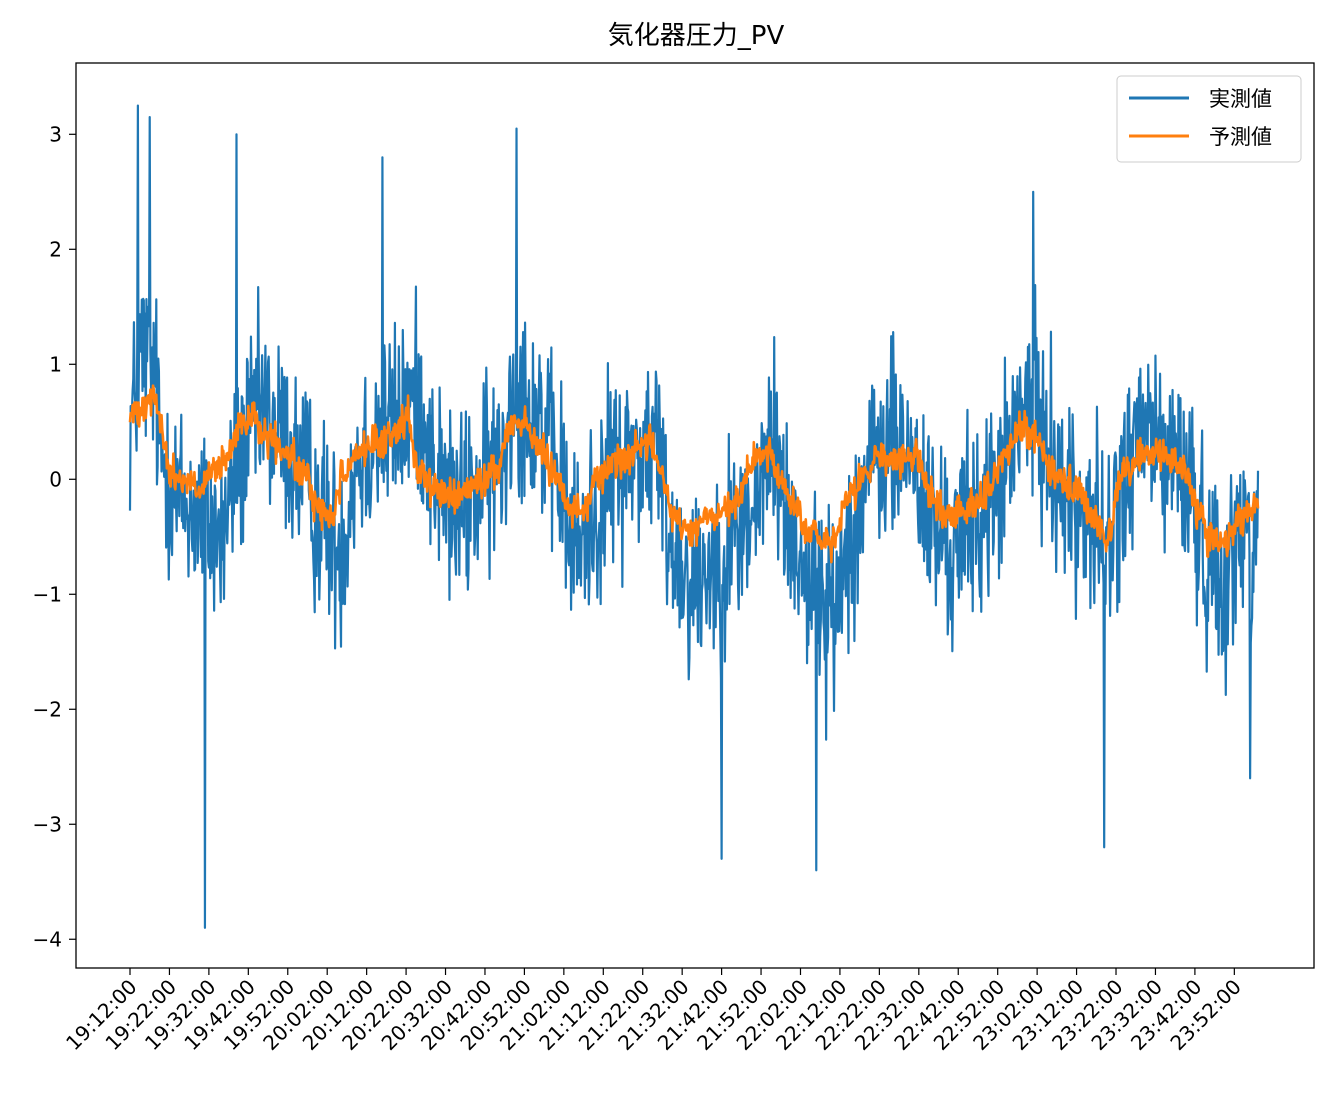 The width and height of the screenshot is (1335, 1106). What do you see at coordinates (47, 939) in the screenshot?
I see `y-tick-label: −4` at bounding box center [47, 939].